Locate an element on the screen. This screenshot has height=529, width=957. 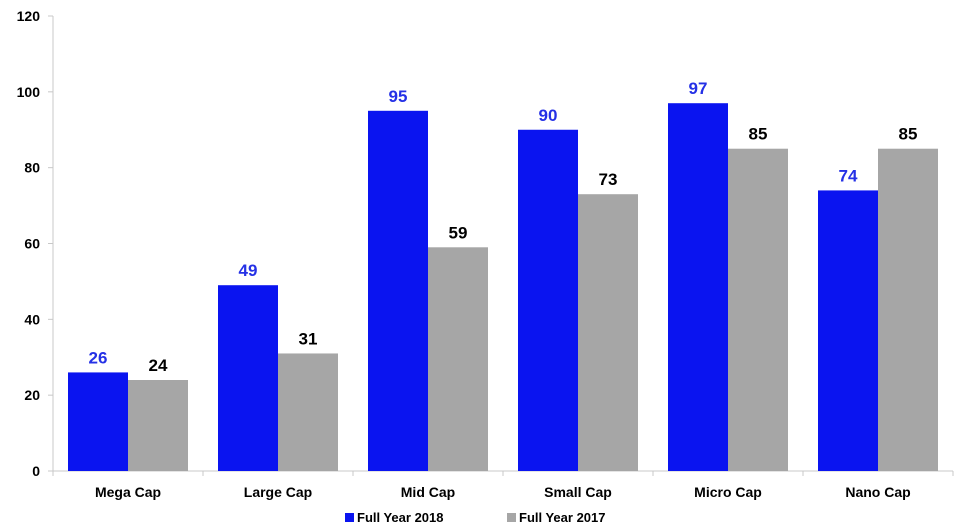
bar-full-year-2017-mega-cap is located at coordinates (158, 425).